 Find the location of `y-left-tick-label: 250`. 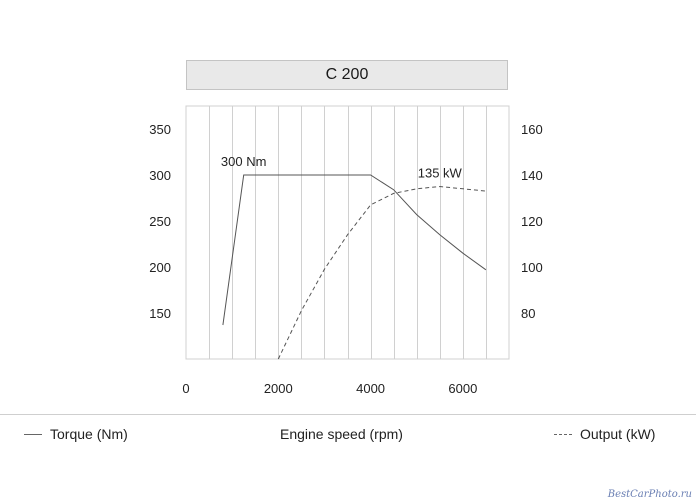

y-left-tick-label: 250 is located at coordinates (160, 221).